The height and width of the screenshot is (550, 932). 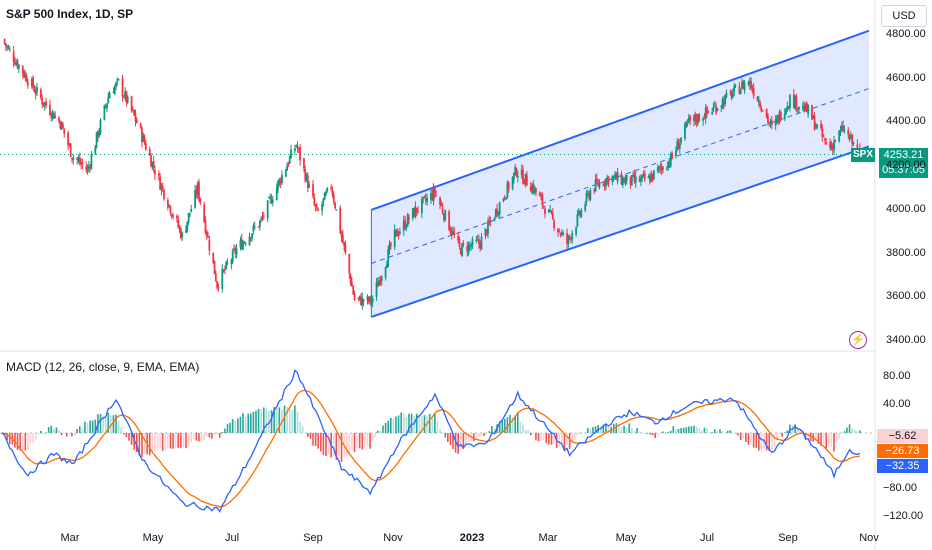 What do you see at coordinates (904, 16) in the screenshot?
I see `currency-button: USD` at bounding box center [904, 16].